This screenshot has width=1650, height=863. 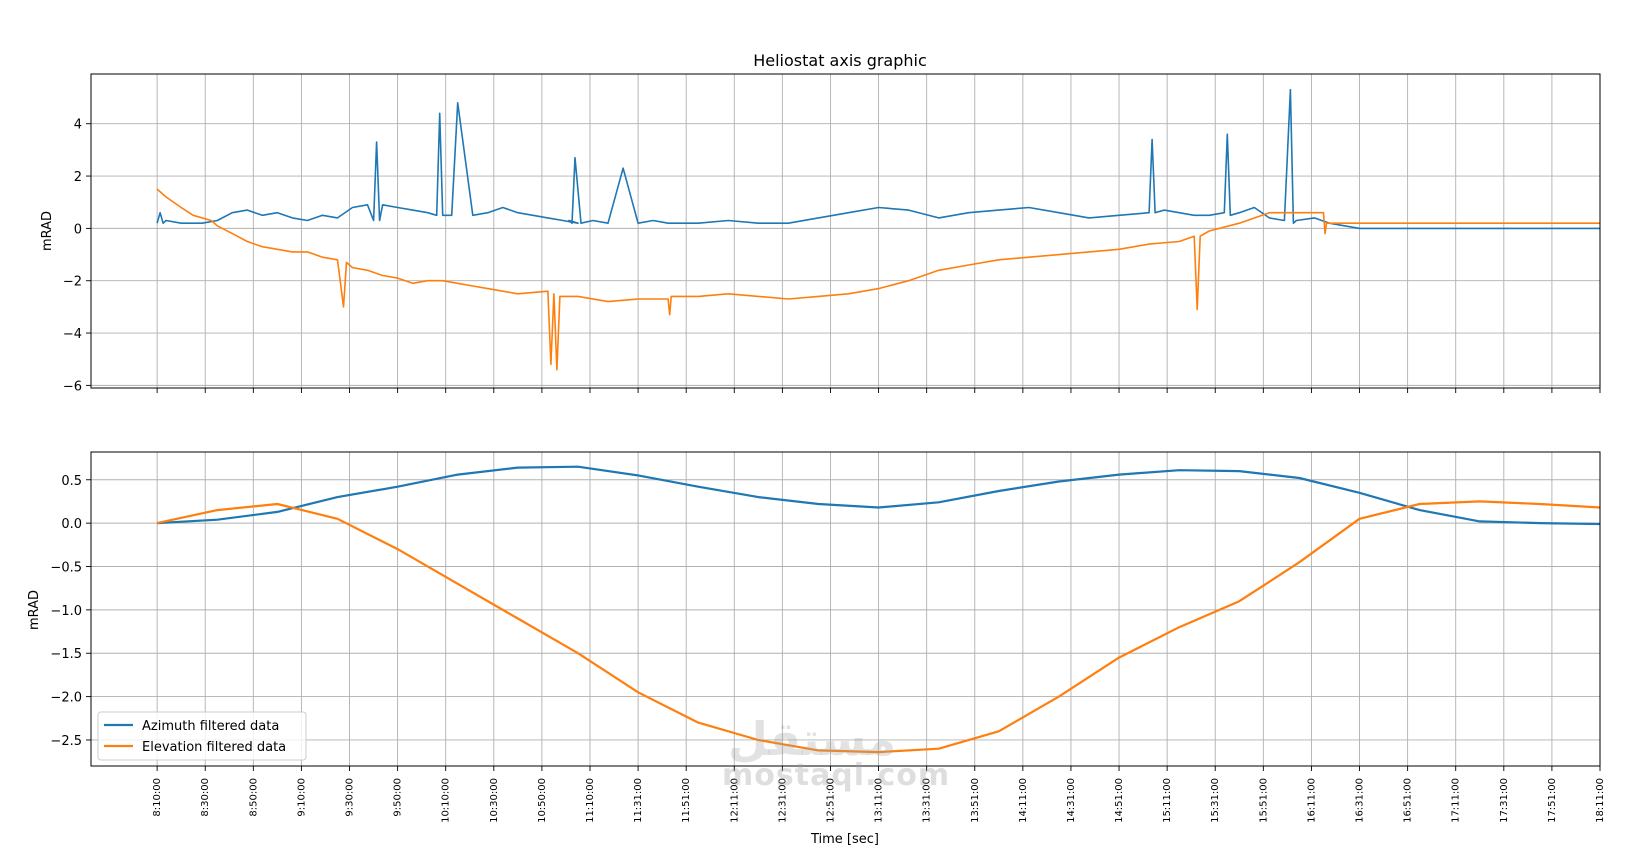 What do you see at coordinates (214, 747) in the screenshot?
I see `legend-elevation-label: Elevation filtered data` at bounding box center [214, 747].